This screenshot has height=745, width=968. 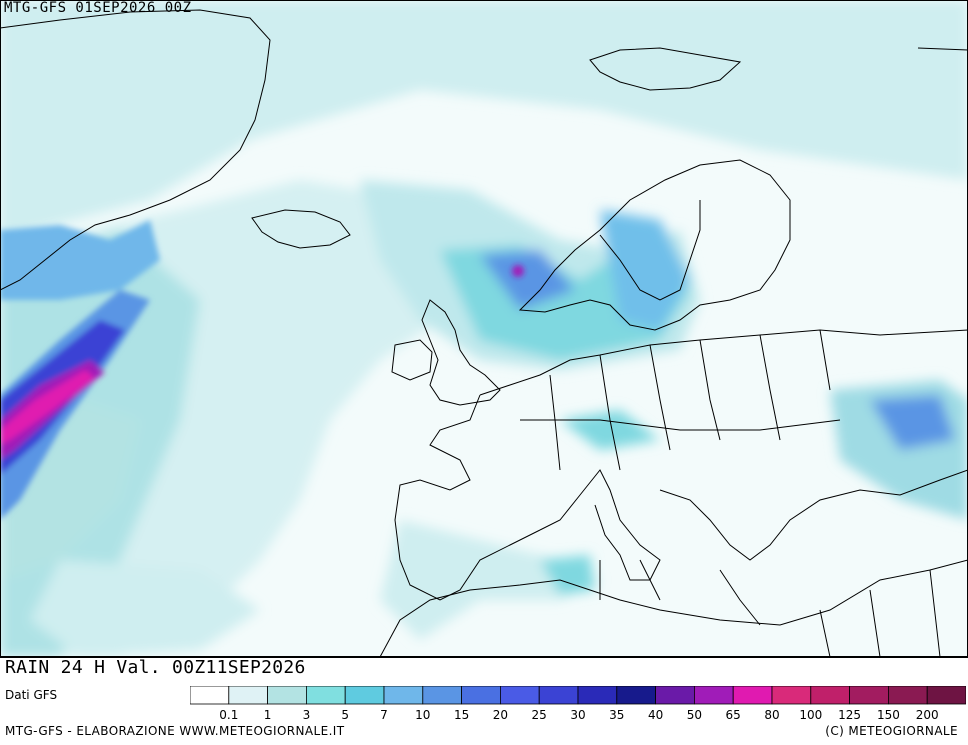 What do you see at coordinates (888, 714) in the screenshot?
I see `legend-label: 150` at bounding box center [888, 714].